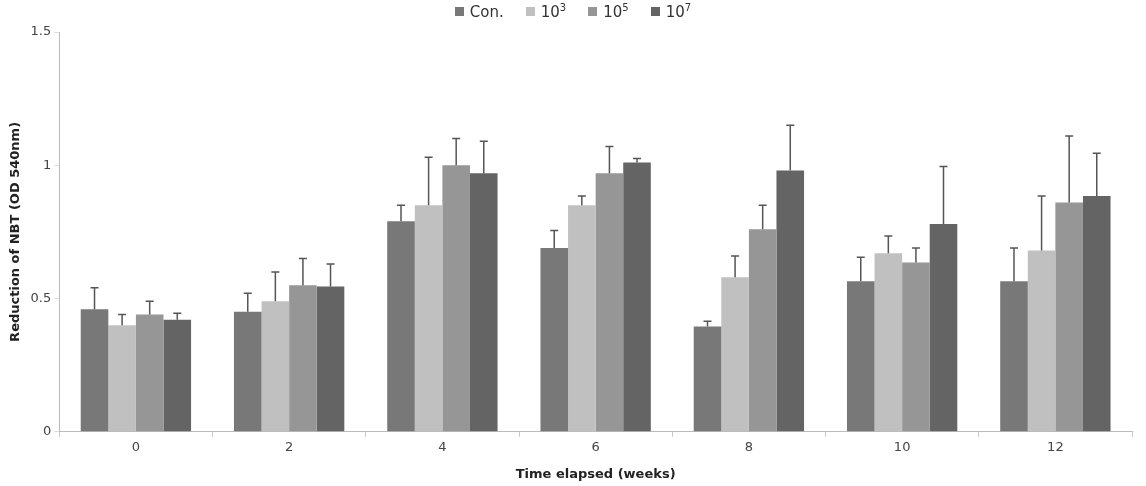 The width and height of the screenshot is (1146, 486). I want to click on legend-label: 10$^{7}$, so click(678, 11).